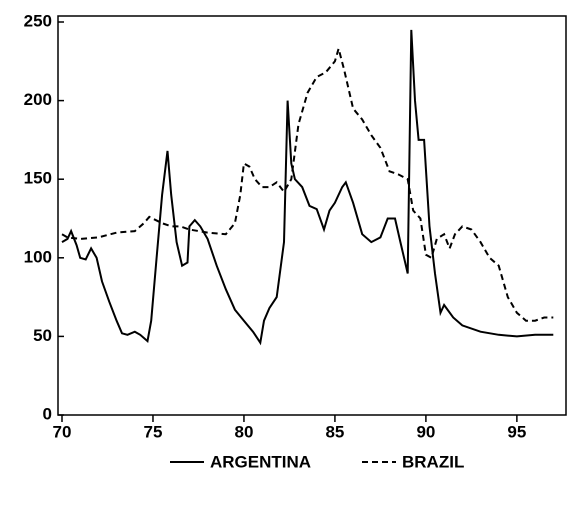 Image resolution: width=573 pixels, height=505 pixels. Describe the element at coordinates (425, 431) in the screenshot. I see `x-tick-label: 90` at that location.